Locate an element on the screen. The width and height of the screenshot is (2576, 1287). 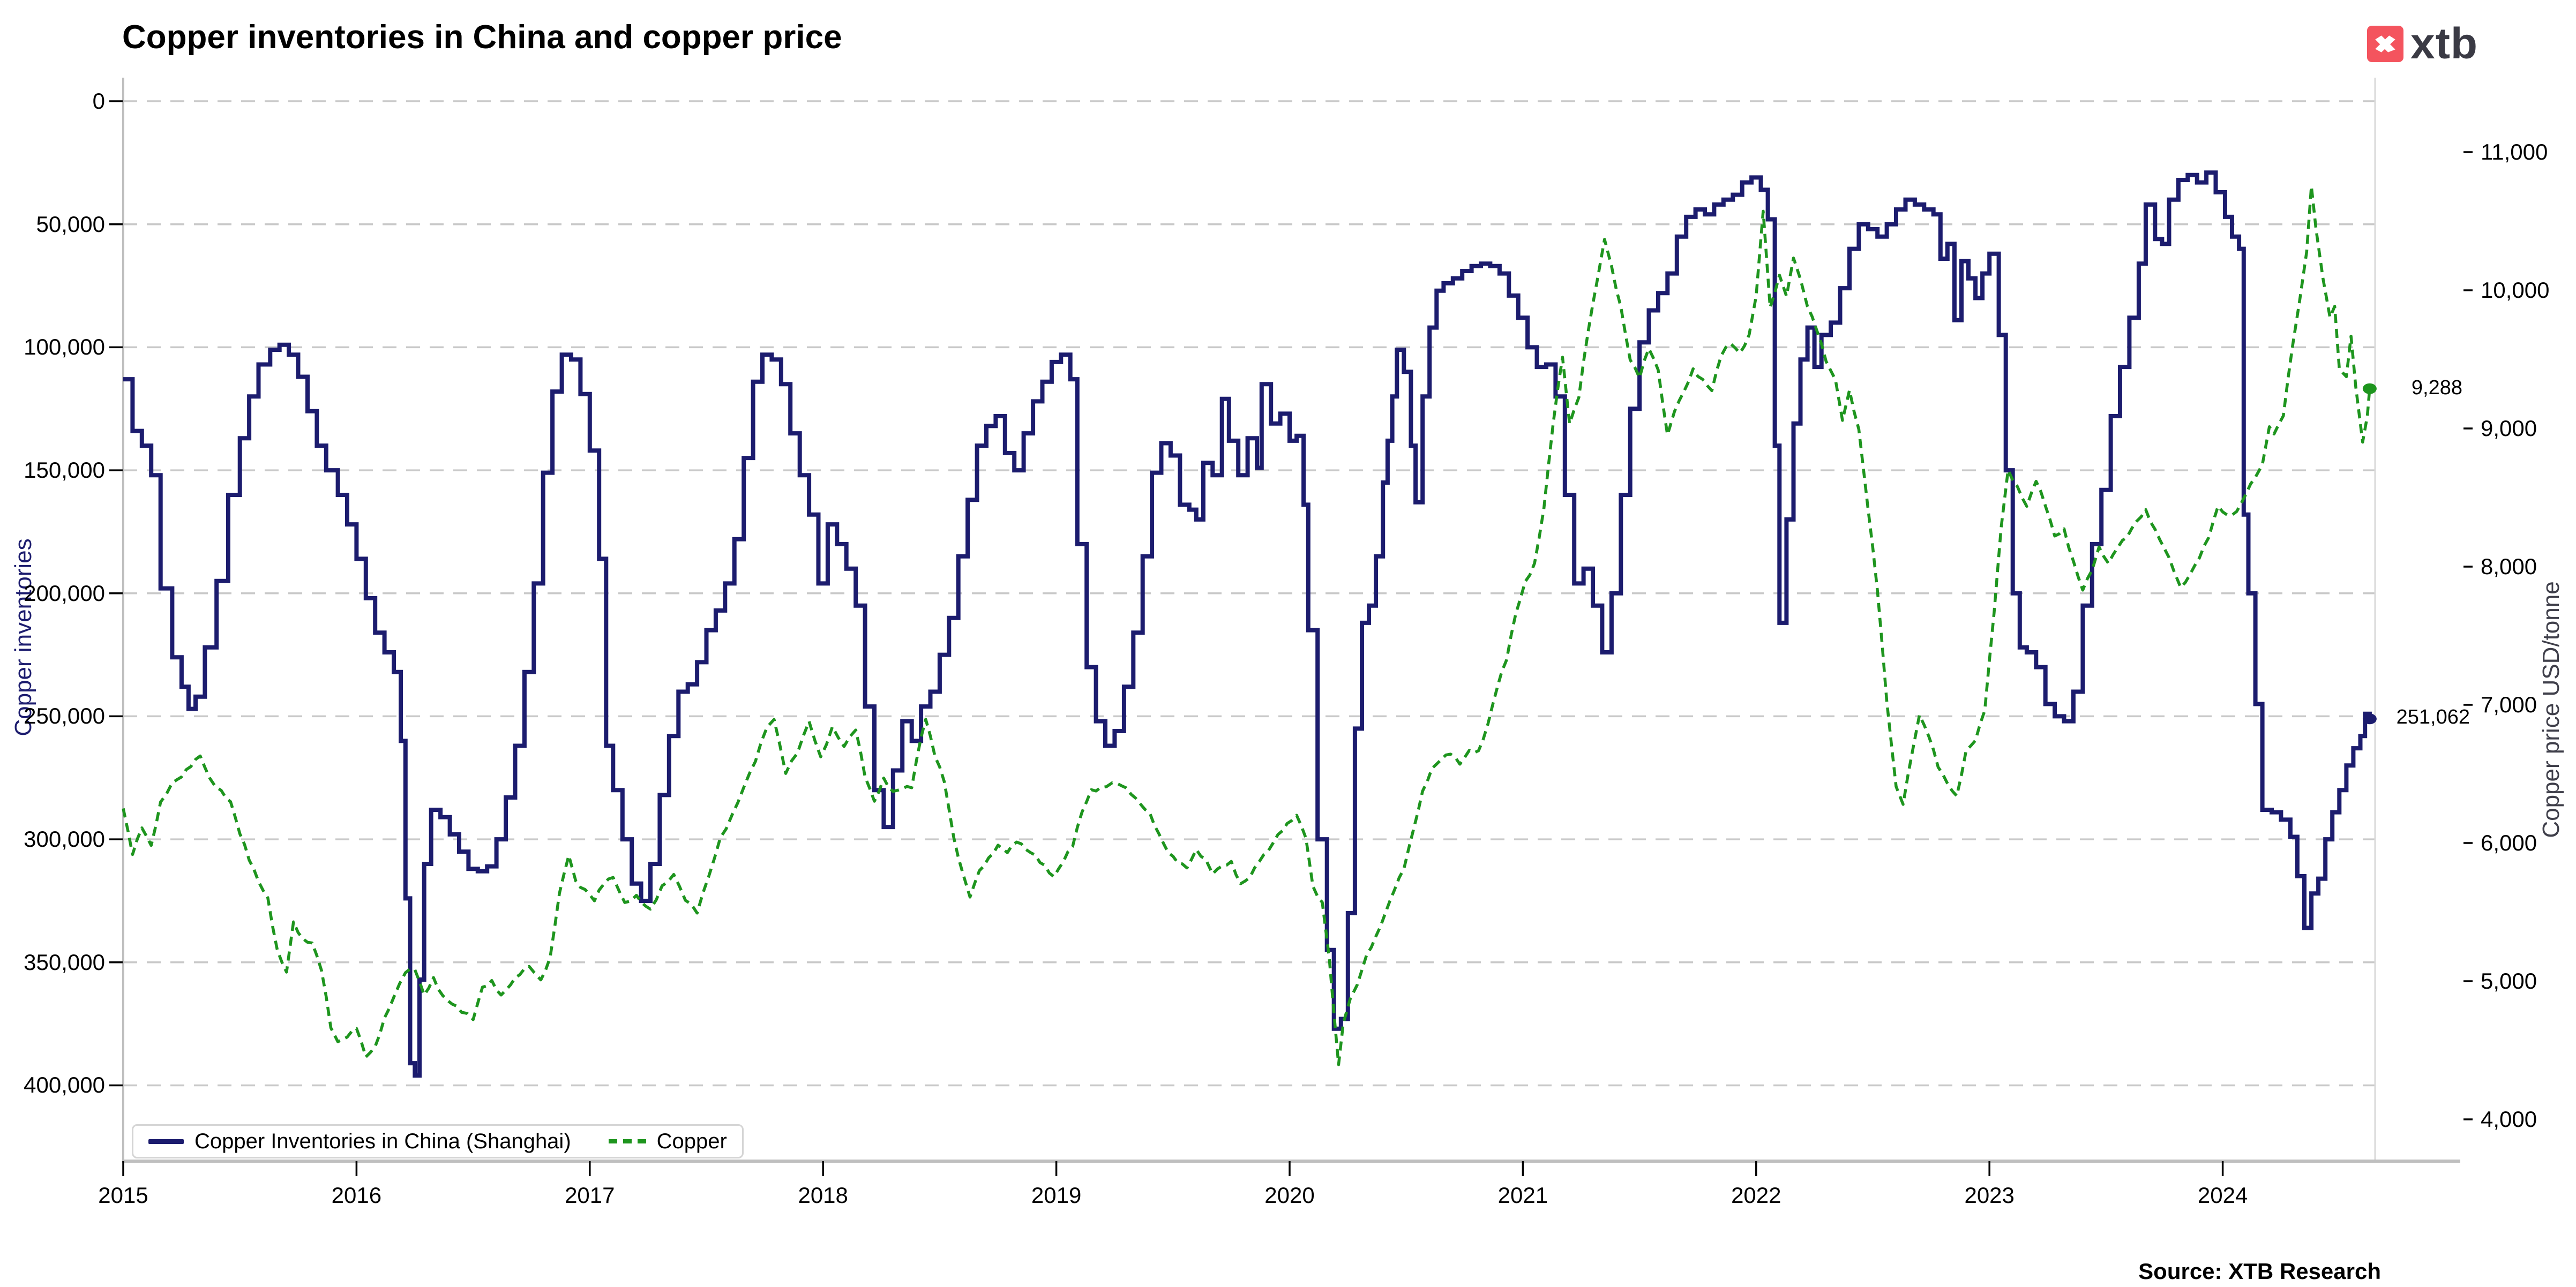
left-y-tick-label: 150,000 is located at coordinates (64, 470).